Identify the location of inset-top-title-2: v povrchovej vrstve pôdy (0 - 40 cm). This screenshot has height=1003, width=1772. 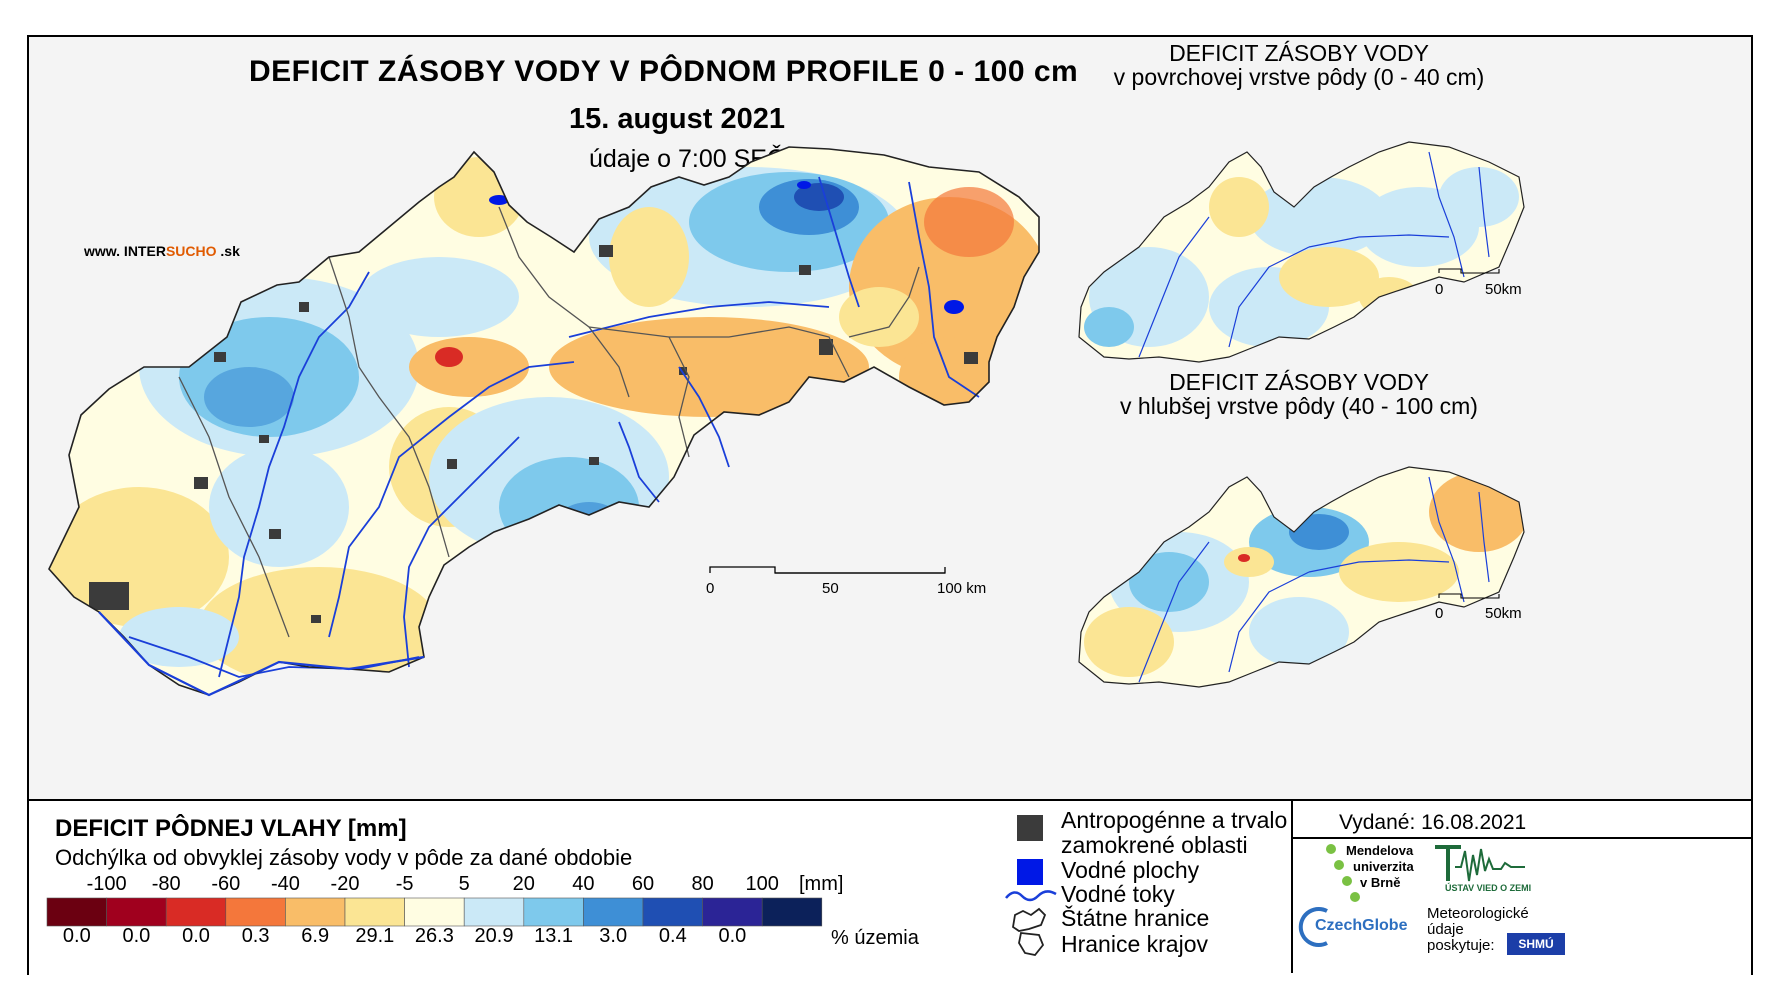
(1299, 77).